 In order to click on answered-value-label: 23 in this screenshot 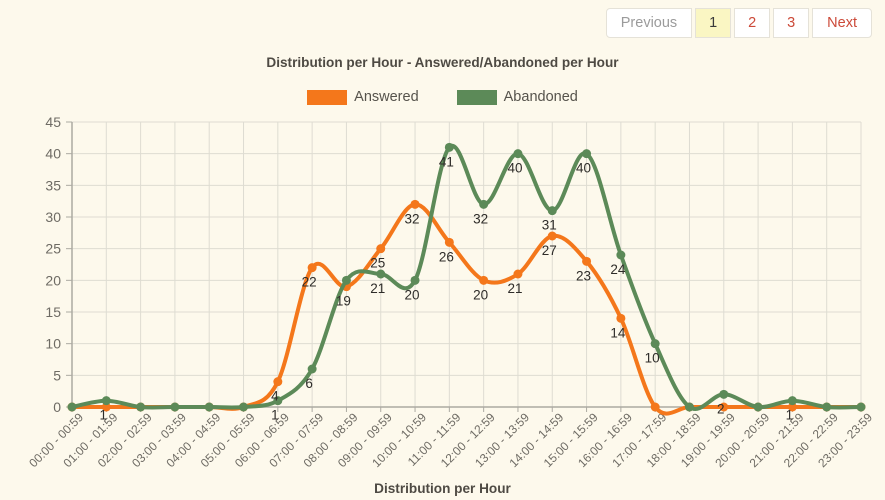, I will do `click(583, 275)`.